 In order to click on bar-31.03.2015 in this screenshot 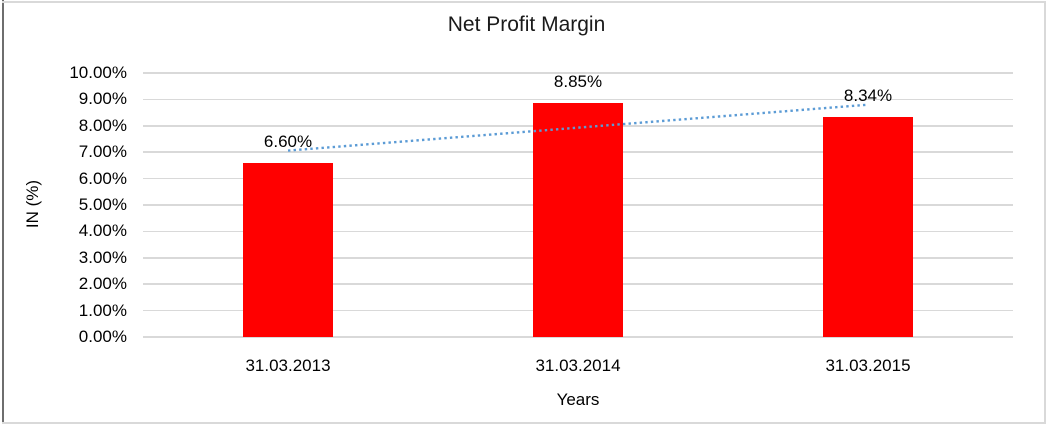, I will do `click(868, 226)`.